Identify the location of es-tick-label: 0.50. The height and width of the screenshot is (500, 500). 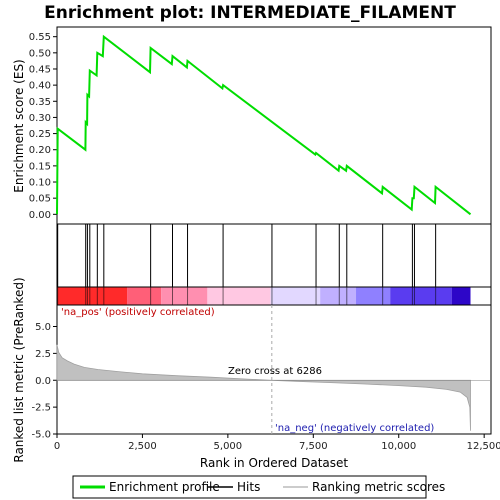
(40, 53).